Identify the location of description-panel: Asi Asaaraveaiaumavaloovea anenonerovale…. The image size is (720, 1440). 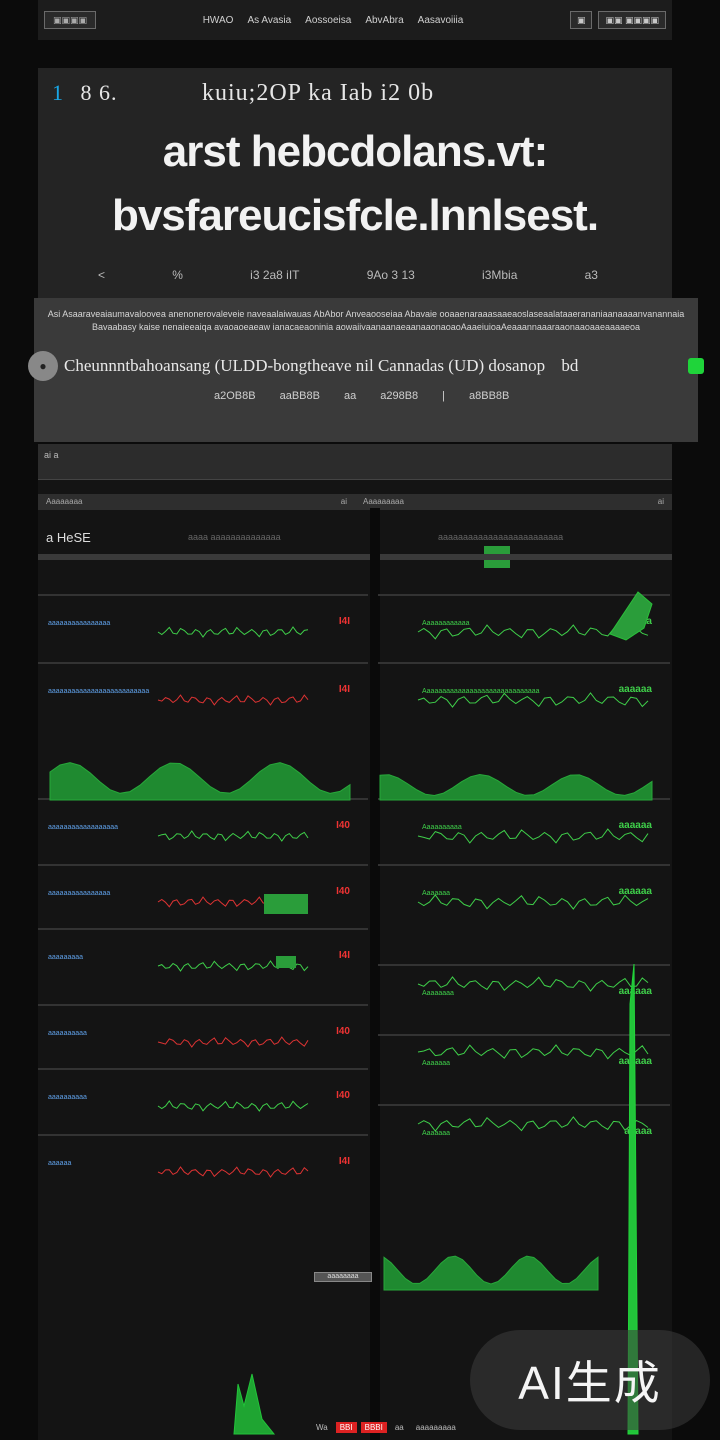
(366, 370).